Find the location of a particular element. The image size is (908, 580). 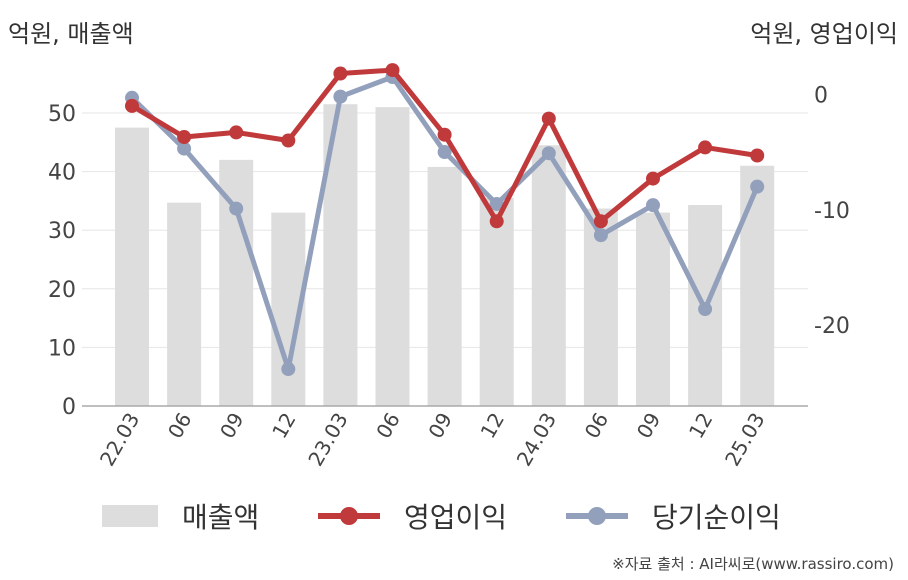

y-left-tick-label: 40 is located at coordinates (62, 173).